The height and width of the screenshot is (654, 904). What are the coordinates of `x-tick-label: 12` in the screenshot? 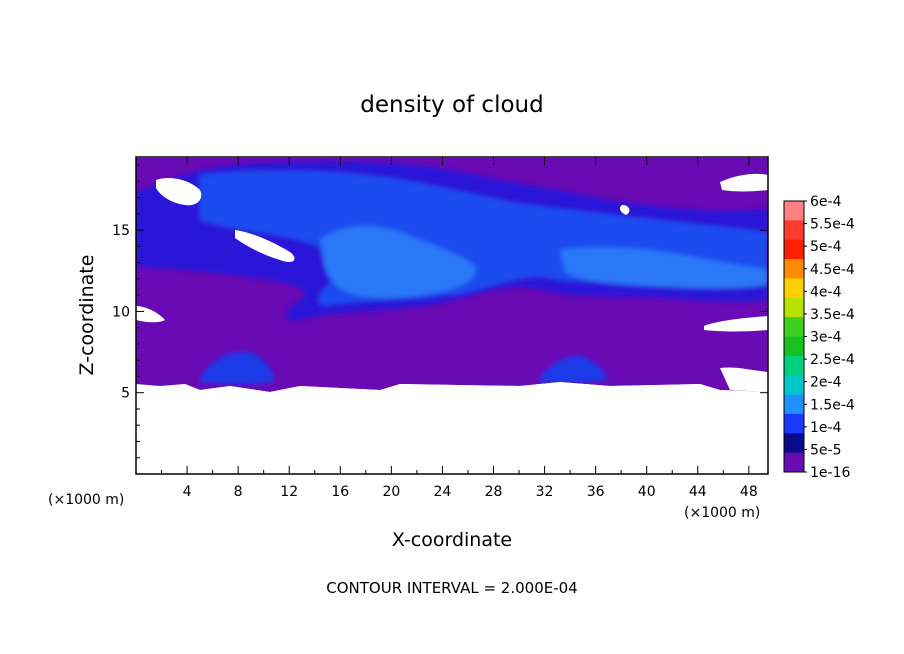 It's located at (289, 492).